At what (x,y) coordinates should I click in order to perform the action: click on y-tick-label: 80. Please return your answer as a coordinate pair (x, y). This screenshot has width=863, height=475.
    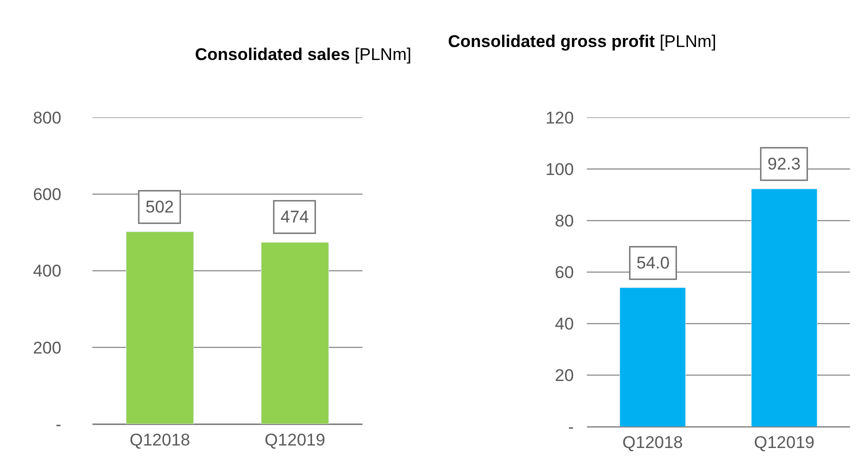
    Looking at the image, I should click on (564, 221).